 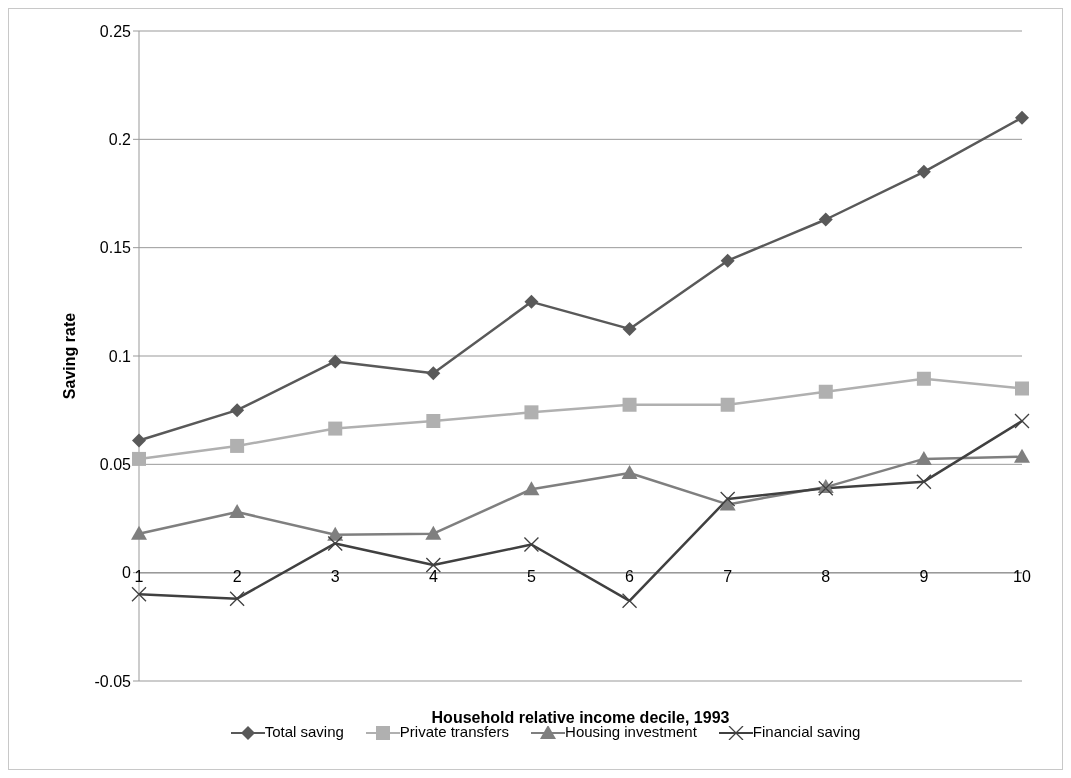 What do you see at coordinates (115, 465) in the screenshot?
I see `y-tick-label: 0.05` at bounding box center [115, 465].